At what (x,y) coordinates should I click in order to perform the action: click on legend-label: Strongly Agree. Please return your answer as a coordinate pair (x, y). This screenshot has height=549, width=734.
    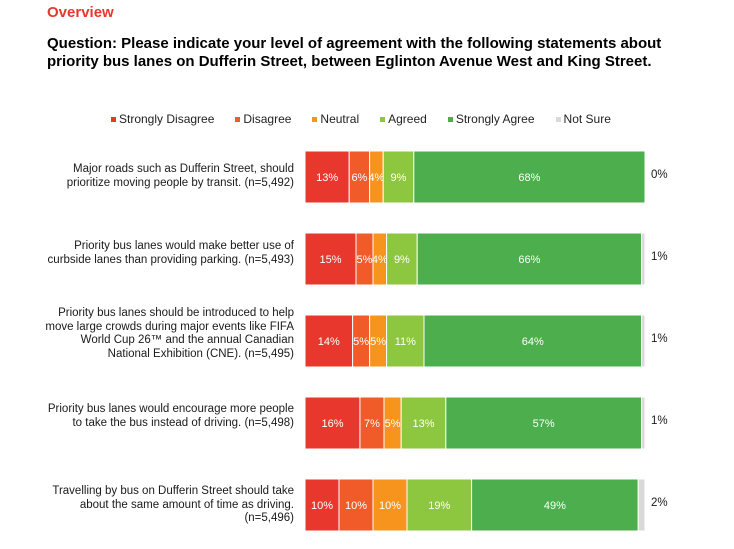
    Looking at the image, I should click on (495, 119).